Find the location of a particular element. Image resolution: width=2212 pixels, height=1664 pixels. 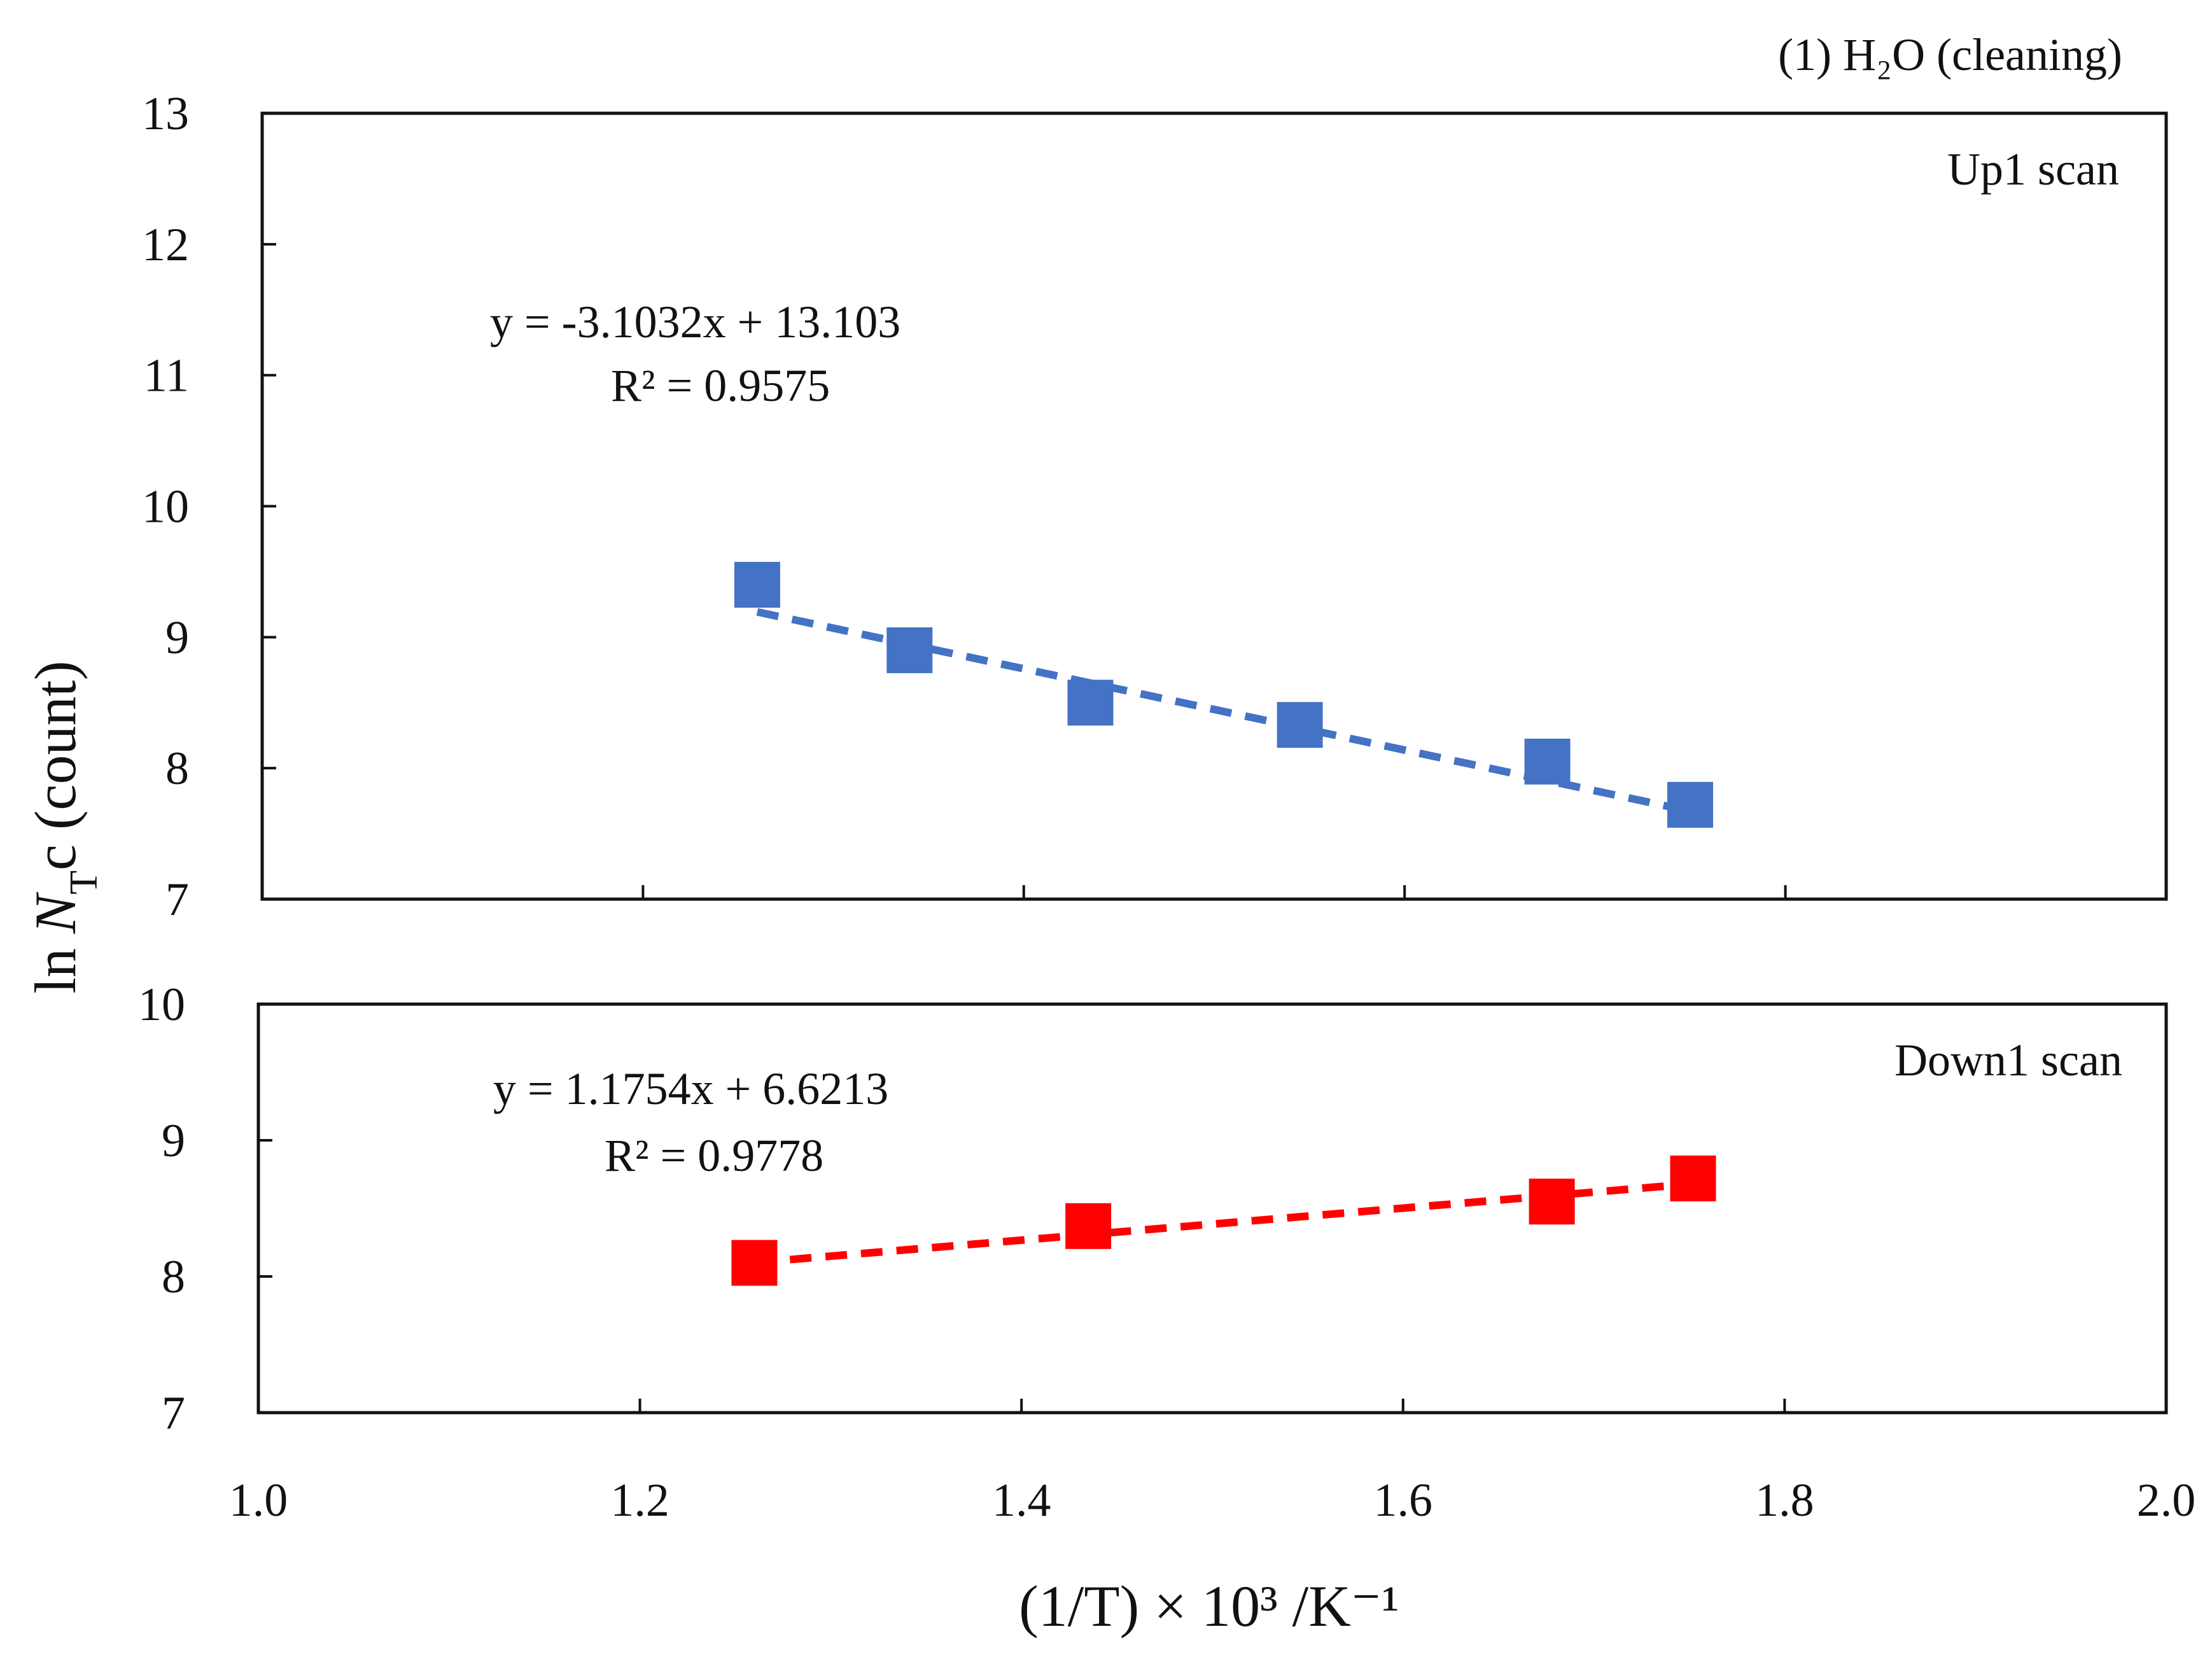

x-tick-labels: 1.0 1.2 1.4 1.6 1.8 2.0 is located at coordinates (1212, 1501).